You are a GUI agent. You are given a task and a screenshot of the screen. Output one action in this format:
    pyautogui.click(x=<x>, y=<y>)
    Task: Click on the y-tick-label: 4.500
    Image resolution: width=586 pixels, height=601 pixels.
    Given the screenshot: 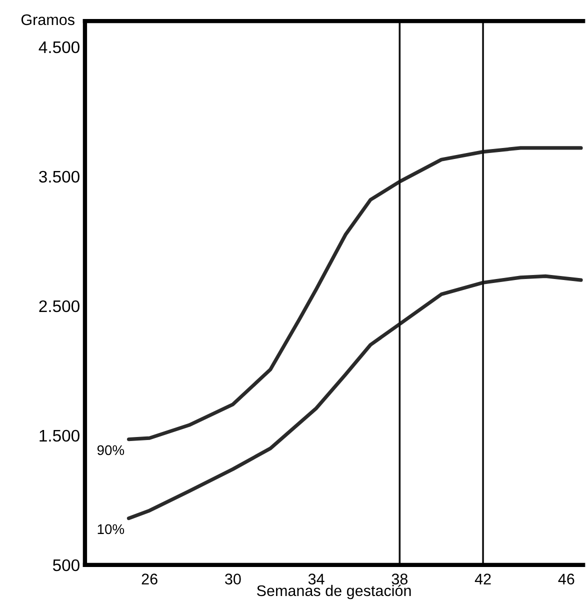 What is the action you would take?
    pyautogui.click(x=59, y=47)
    